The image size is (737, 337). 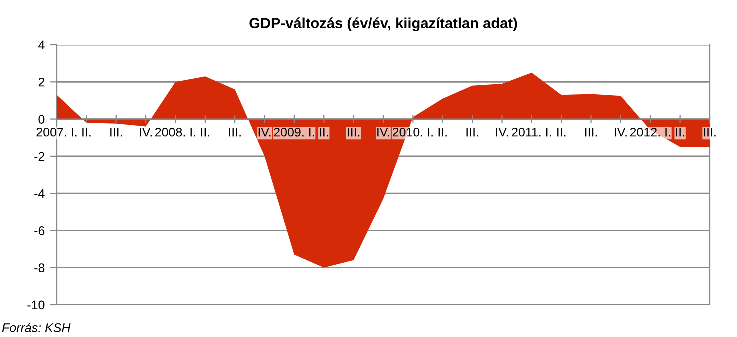 What do you see at coordinates (41, 82) in the screenshot?
I see `y-tick-label: 2` at bounding box center [41, 82].